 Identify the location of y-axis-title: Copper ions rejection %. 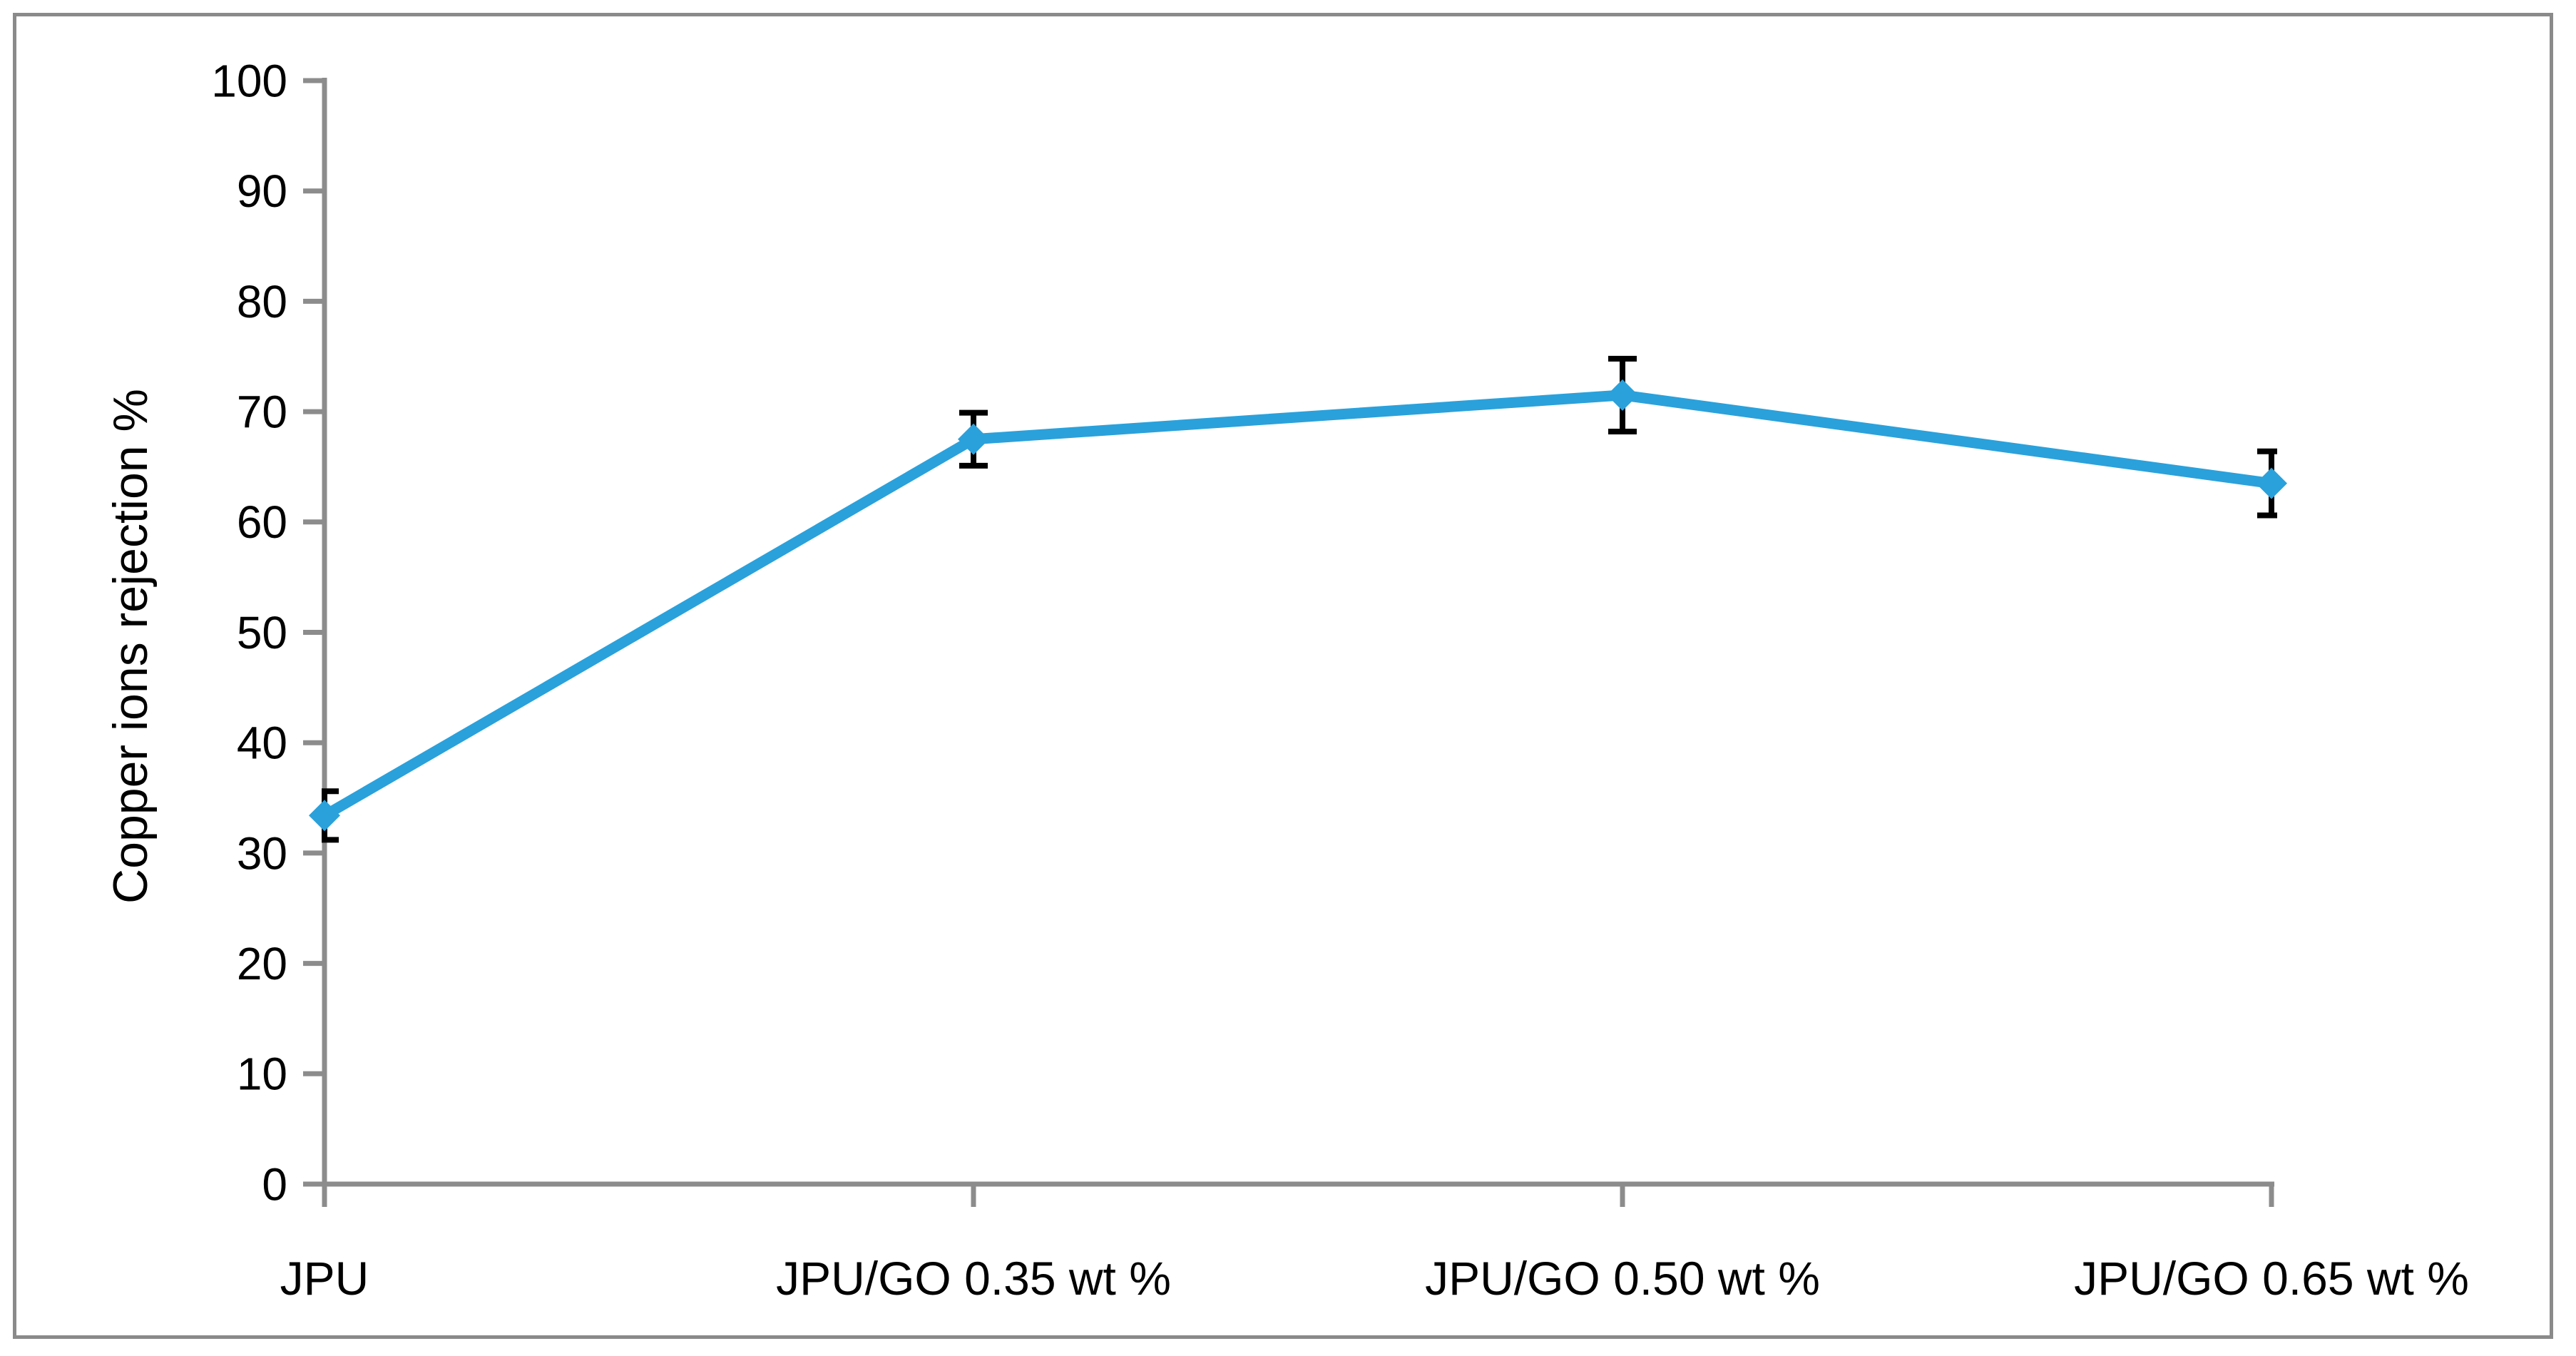
(130, 646).